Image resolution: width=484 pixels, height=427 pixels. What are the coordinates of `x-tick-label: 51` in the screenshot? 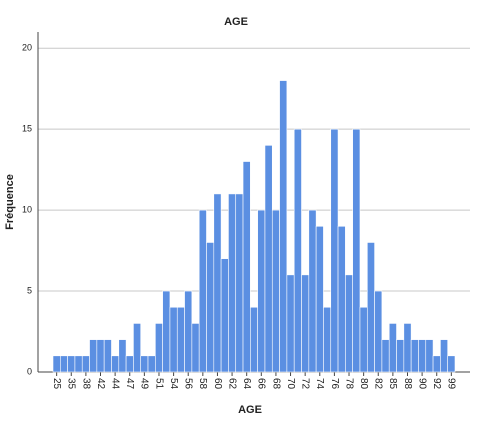 It's located at (158, 384).